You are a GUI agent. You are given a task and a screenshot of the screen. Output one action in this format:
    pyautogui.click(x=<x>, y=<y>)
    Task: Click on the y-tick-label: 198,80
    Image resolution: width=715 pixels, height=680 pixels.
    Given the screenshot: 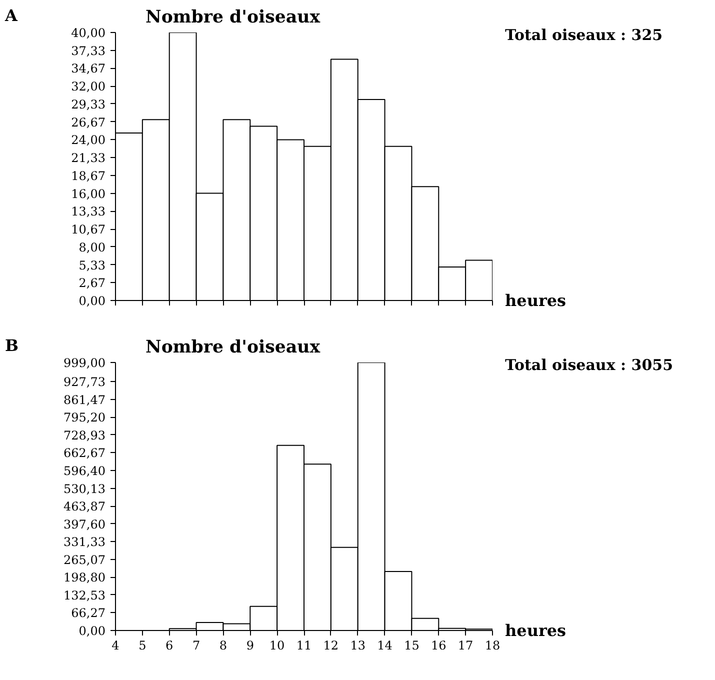 What is the action you would take?
    pyautogui.click(x=85, y=577)
    